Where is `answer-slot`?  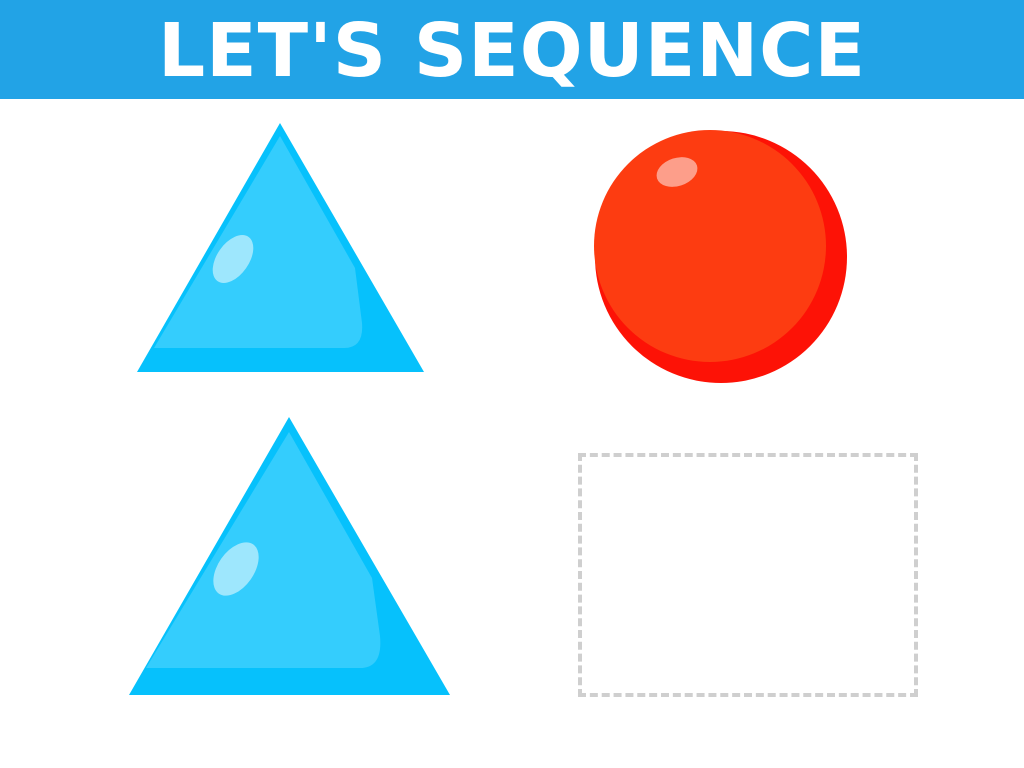
answer-slot is located at coordinates (748, 575).